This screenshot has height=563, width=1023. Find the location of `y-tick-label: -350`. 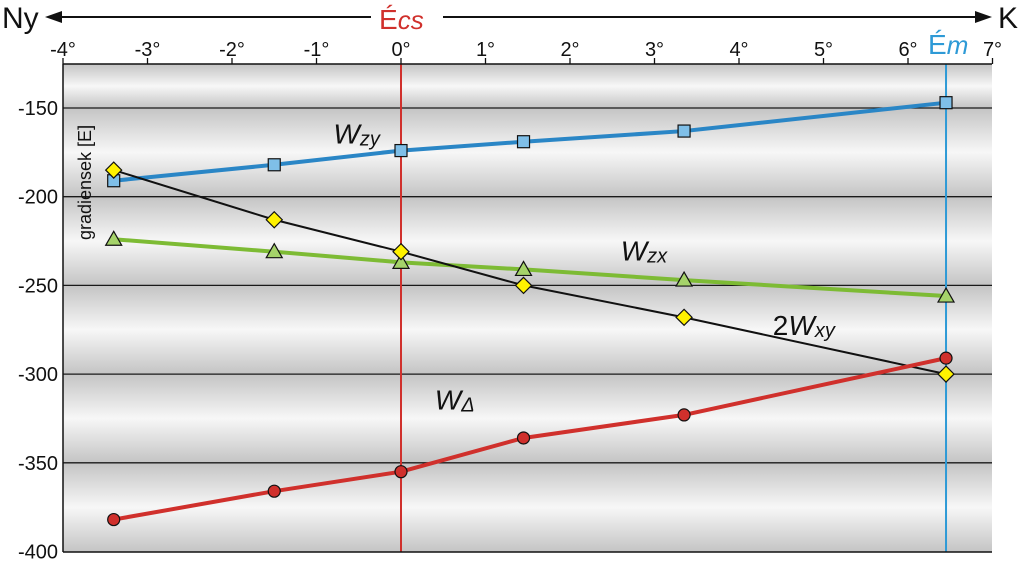

y-tick-label: -350 is located at coordinates (38, 464).